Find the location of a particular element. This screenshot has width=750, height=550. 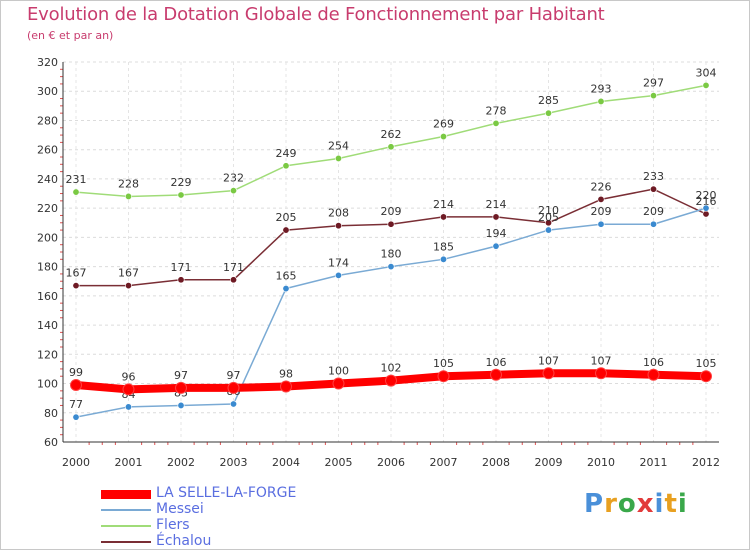

x-tick-label: 2012 is located at coordinates (706, 462).